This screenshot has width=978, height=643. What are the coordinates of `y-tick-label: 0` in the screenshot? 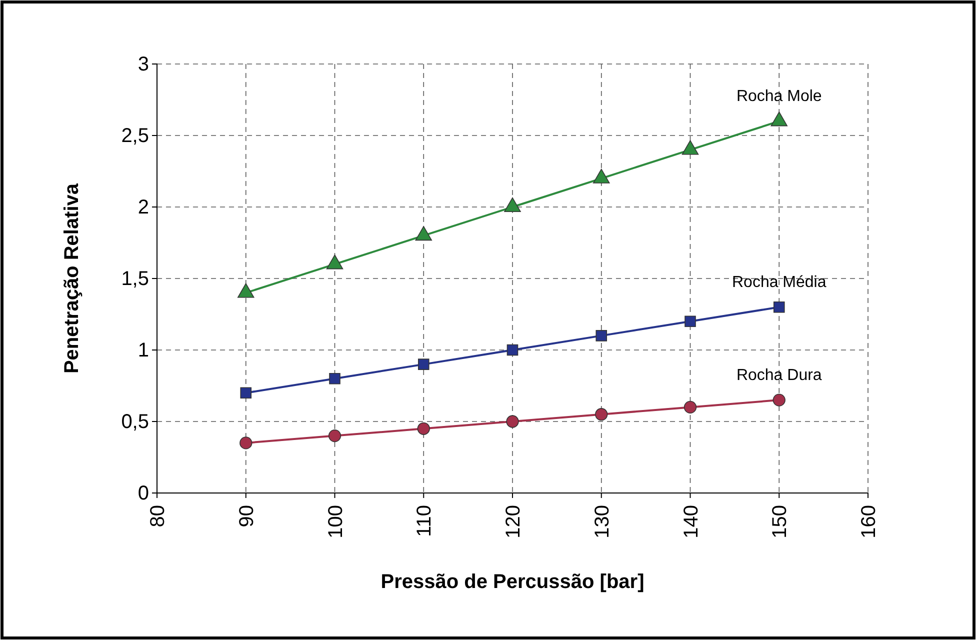 It's located at (143, 493).